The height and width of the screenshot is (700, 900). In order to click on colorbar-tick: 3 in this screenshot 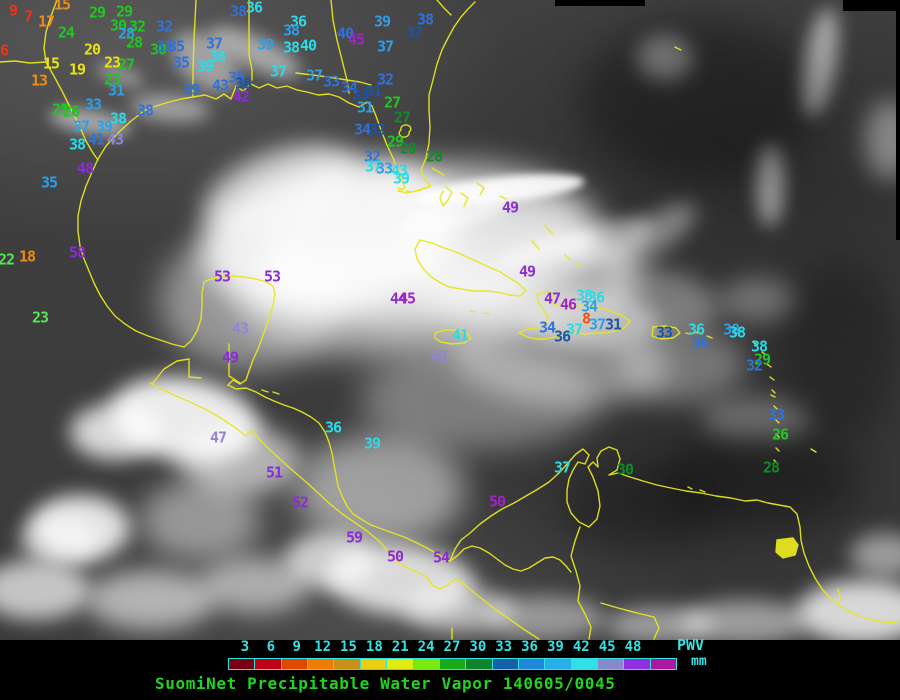, I will do `click(245, 647)`.